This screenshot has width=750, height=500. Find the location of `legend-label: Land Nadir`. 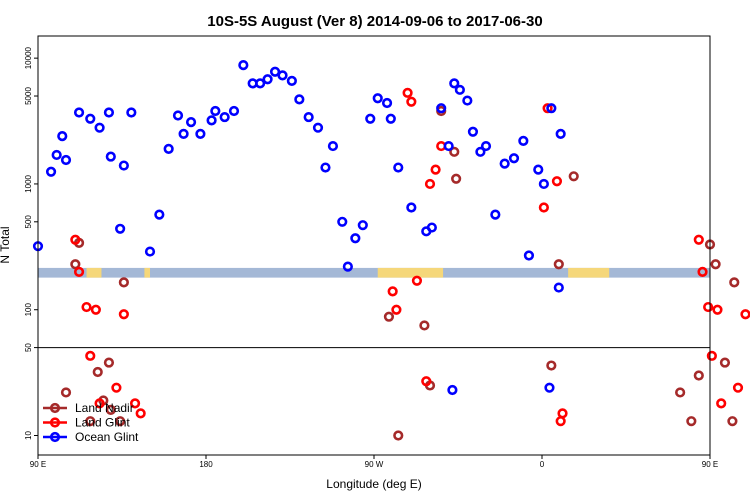

legend-label: Land Nadir is located at coordinates (104, 408).